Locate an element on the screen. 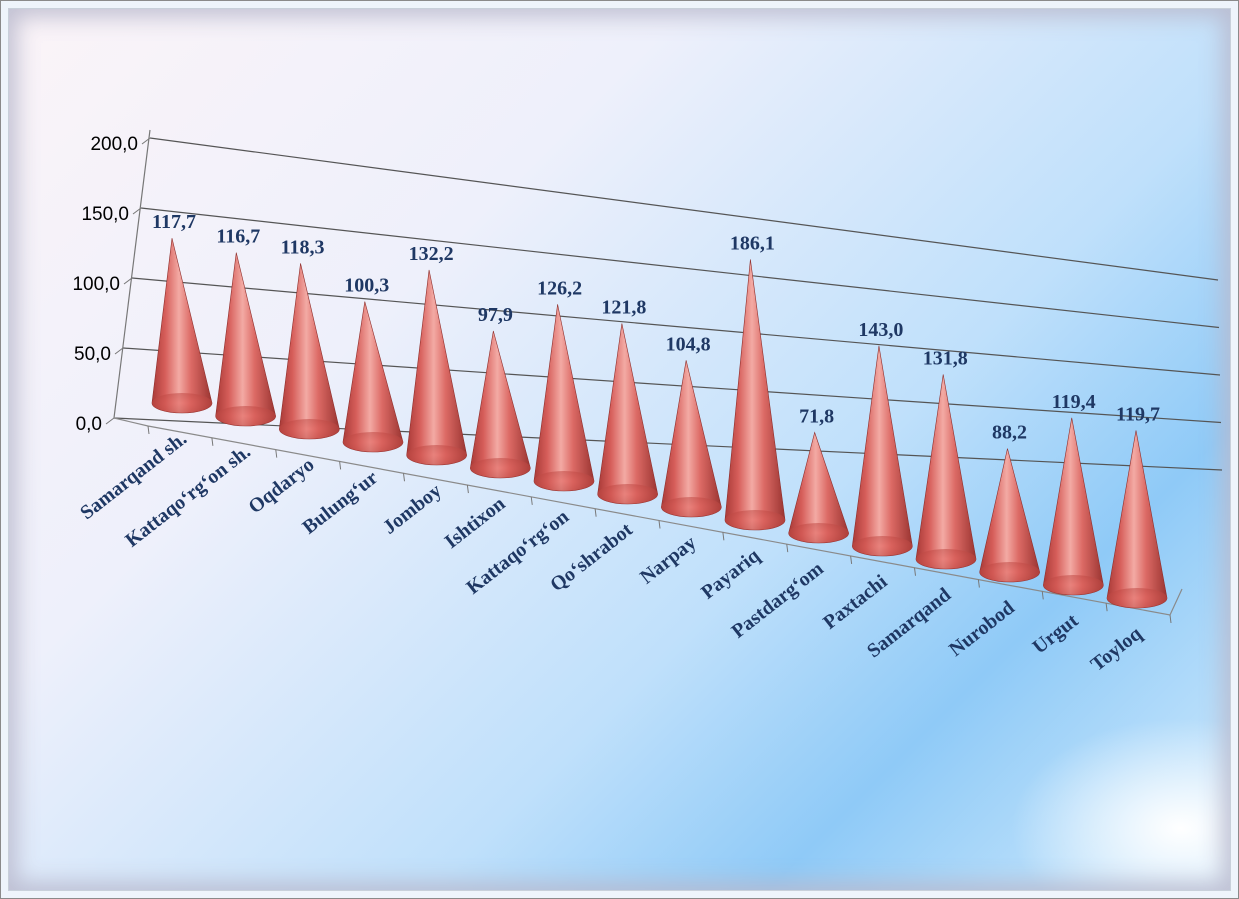 This screenshot has width=1239, height=899. data-label: 119,7 is located at coordinates (1138, 414).